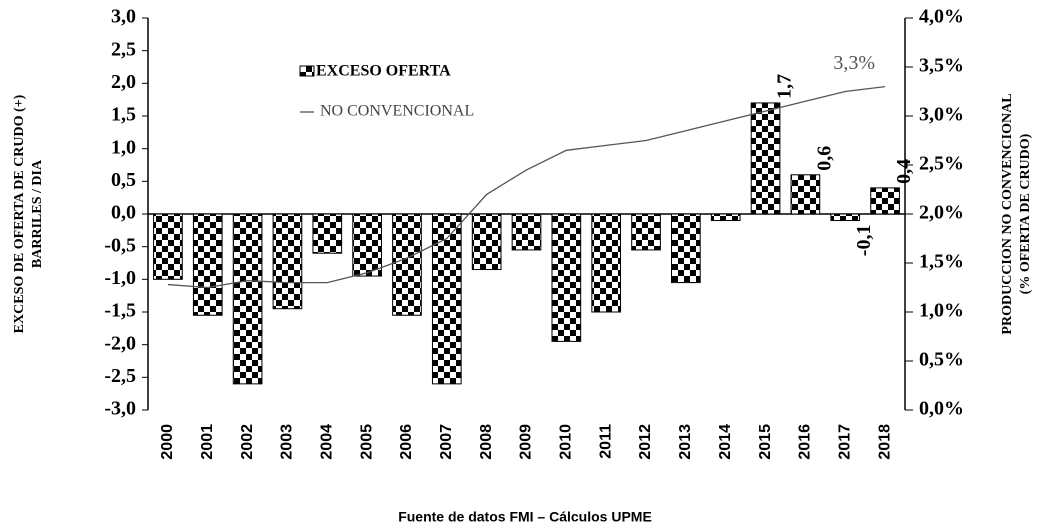 This screenshot has width=1044, height=529. What do you see at coordinates (123, 82) in the screenshot?
I see `y-tick-label: 2,0` at bounding box center [123, 82].